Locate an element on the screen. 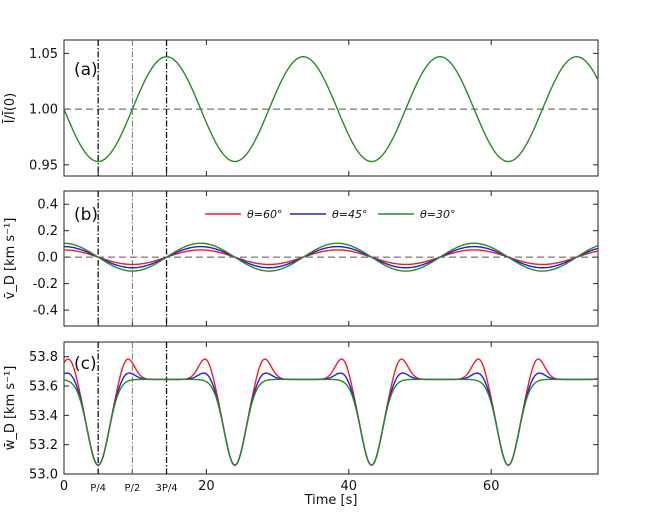 This screenshot has height=532, width=664. x-axis-label: Time [s] is located at coordinates (331, 500).